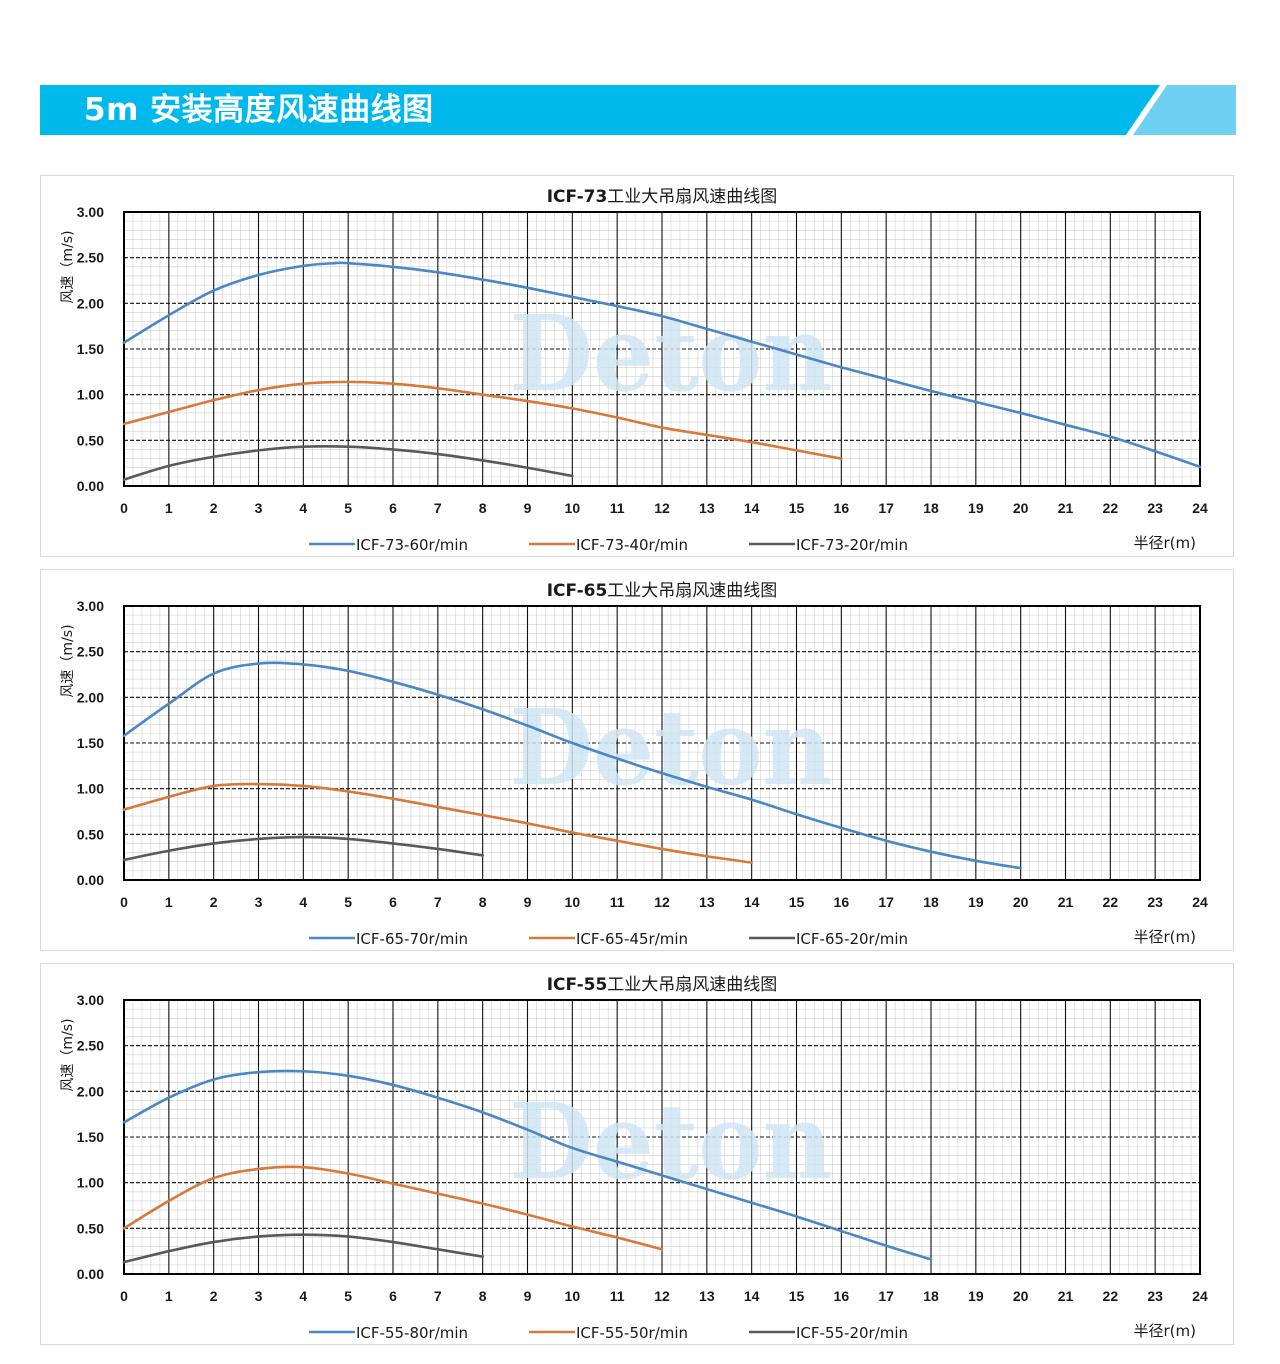 This screenshot has height=1364, width=1280. I want to click on x-tick-label: 17, so click(886, 1296).